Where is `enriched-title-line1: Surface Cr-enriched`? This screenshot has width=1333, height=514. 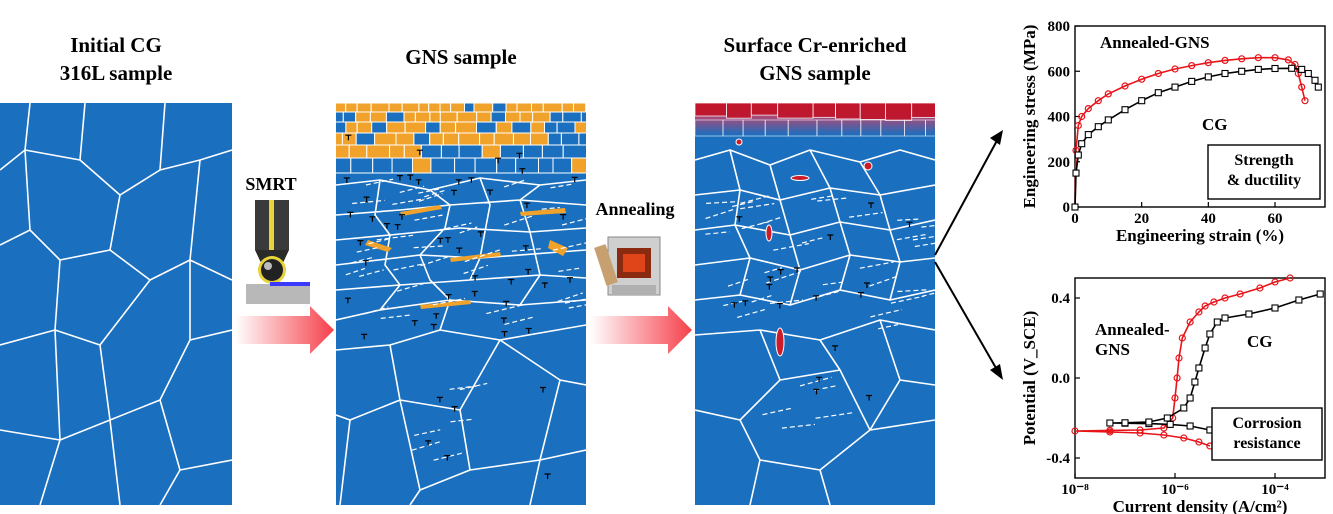
enriched-title-line1: Surface Cr-enriched is located at coordinates (815, 45).